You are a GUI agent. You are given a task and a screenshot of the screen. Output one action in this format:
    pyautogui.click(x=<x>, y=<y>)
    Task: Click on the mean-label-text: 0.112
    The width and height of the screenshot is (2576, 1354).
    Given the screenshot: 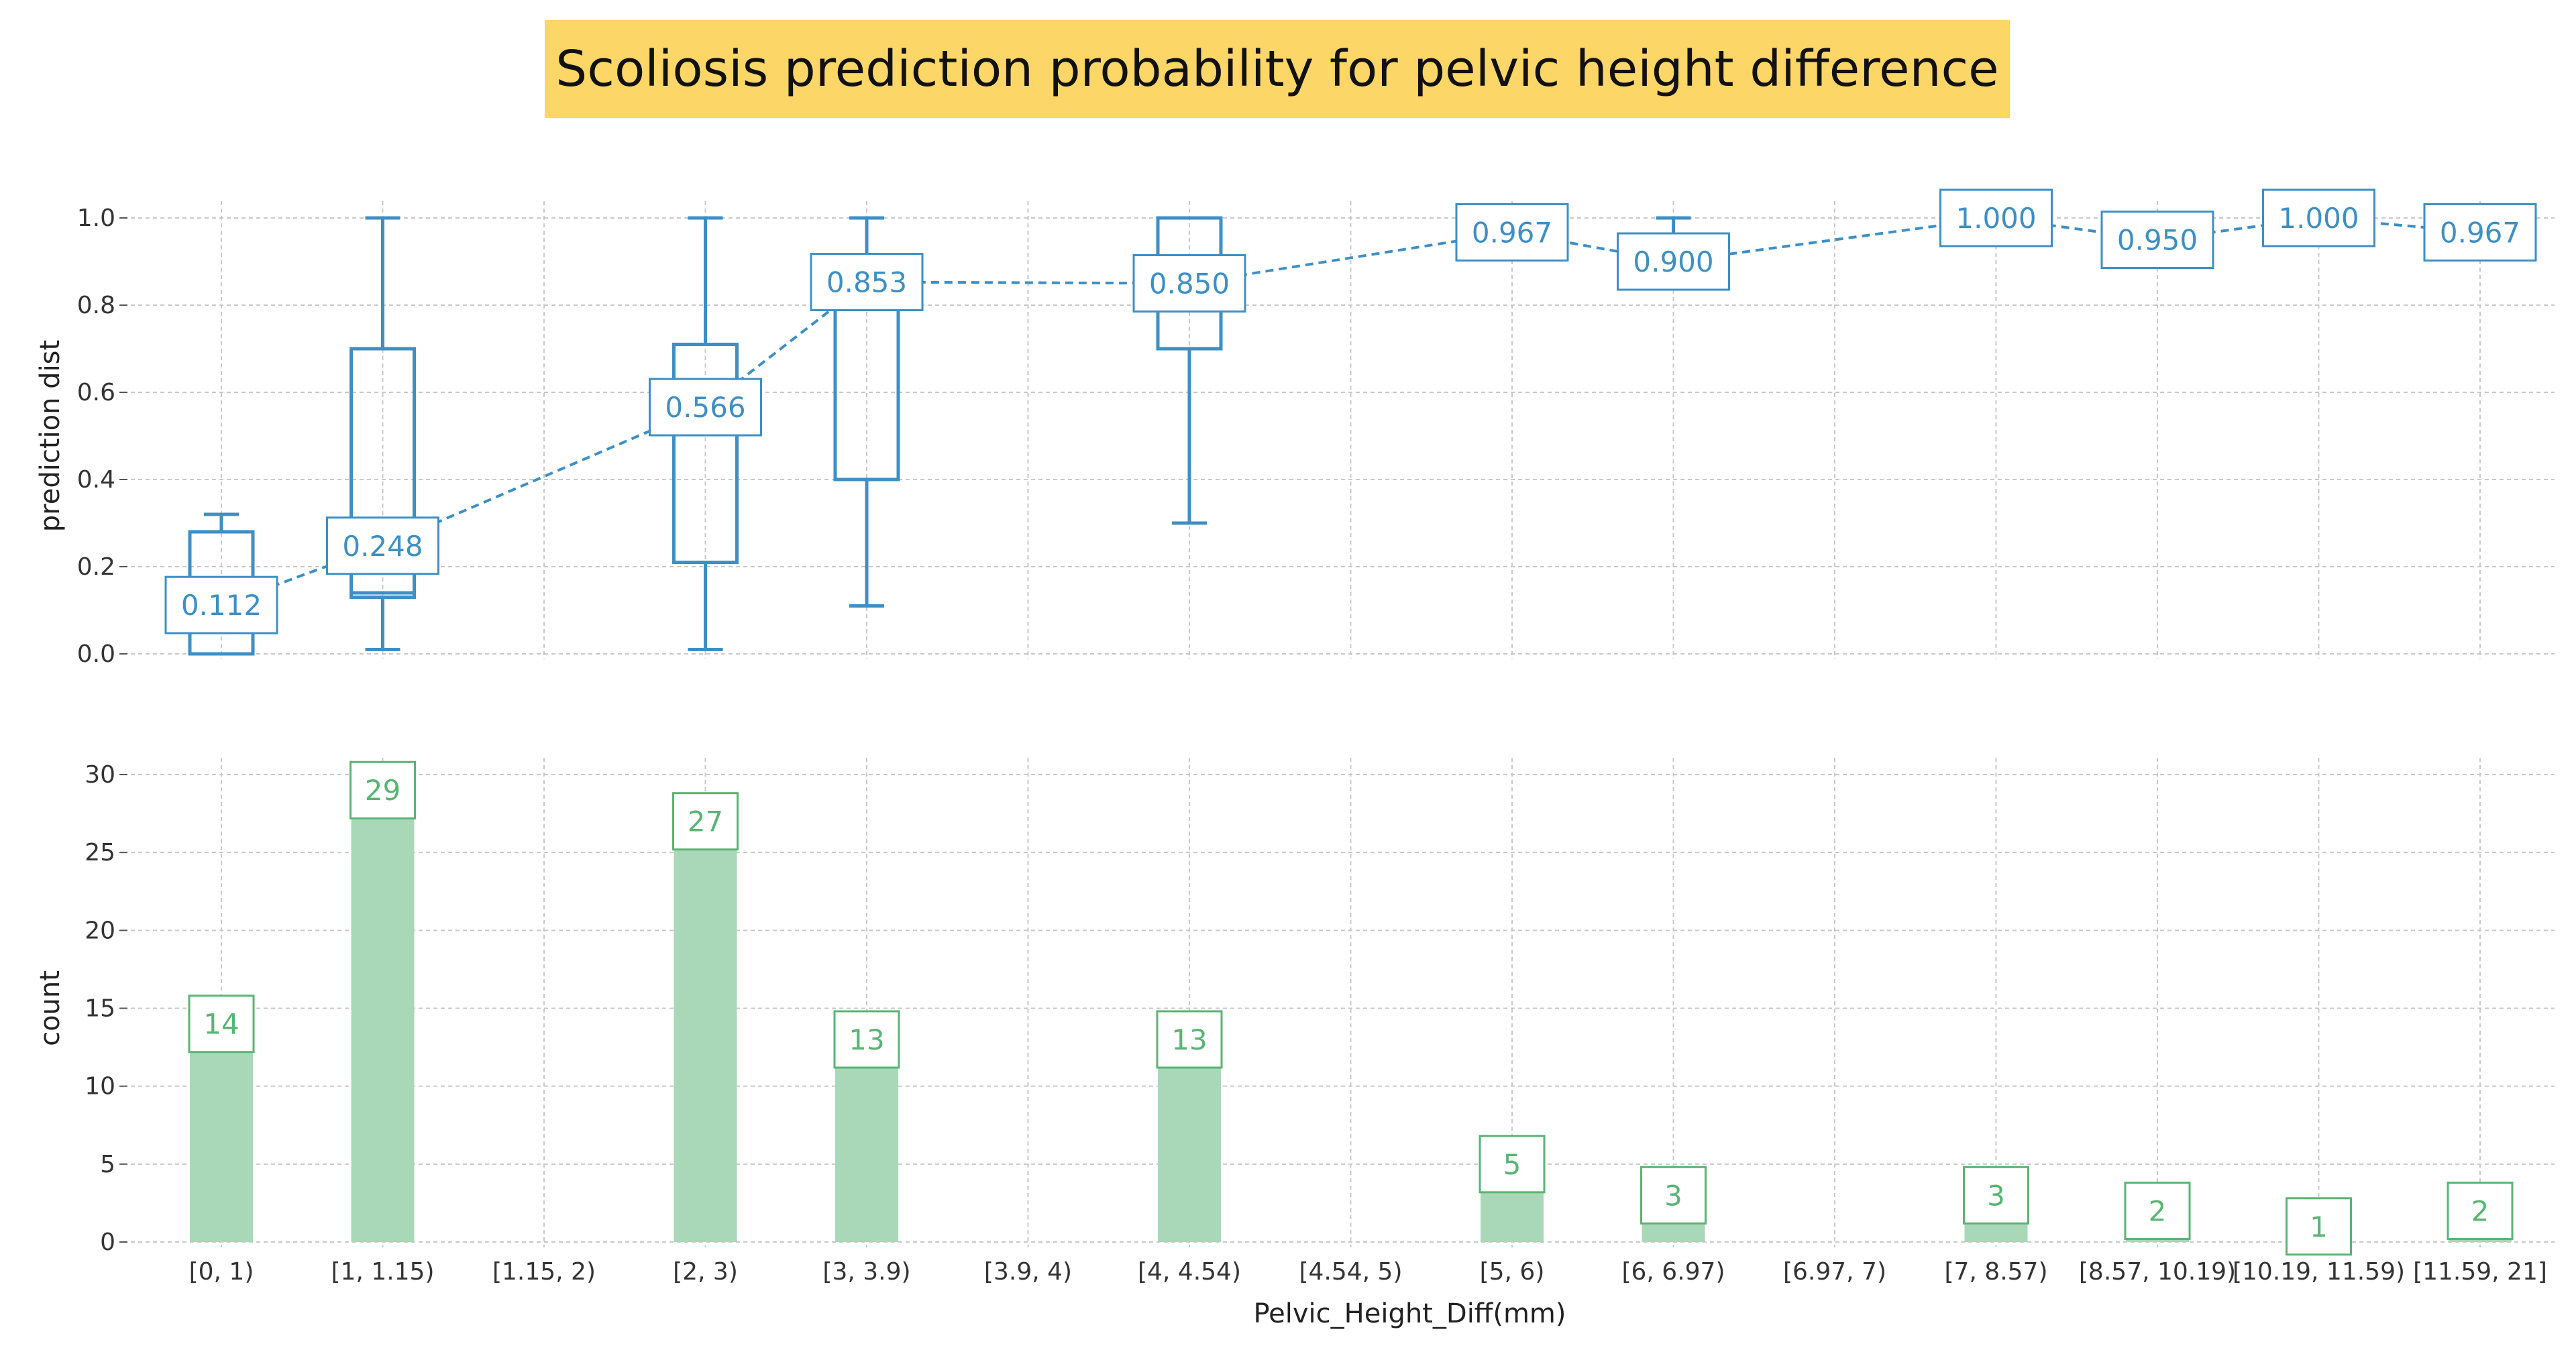 What is the action you would take?
    pyautogui.click(x=221, y=605)
    